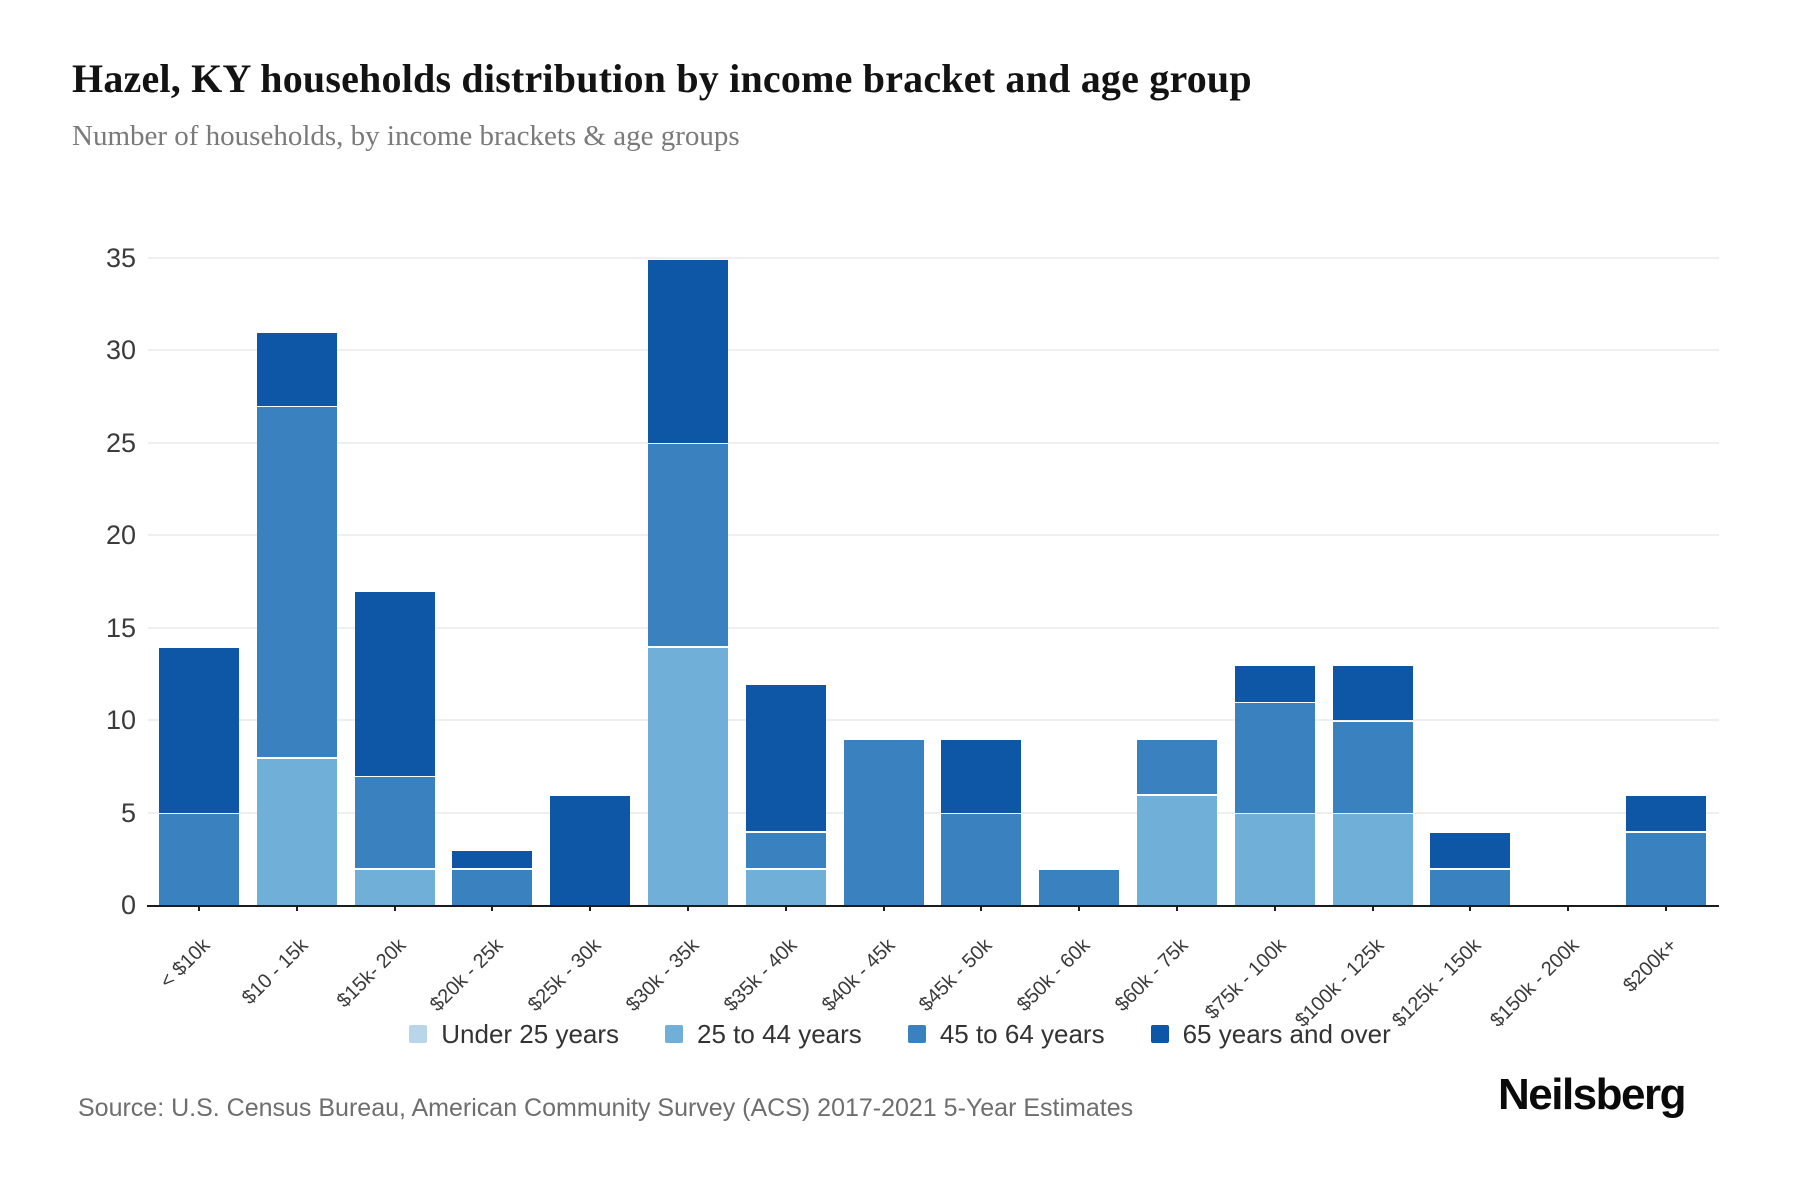 This screenshot has width=1800, height=1200. I want to click on legend-item-25-to-44-years: 25 to 44 years, so click(763, 1034).